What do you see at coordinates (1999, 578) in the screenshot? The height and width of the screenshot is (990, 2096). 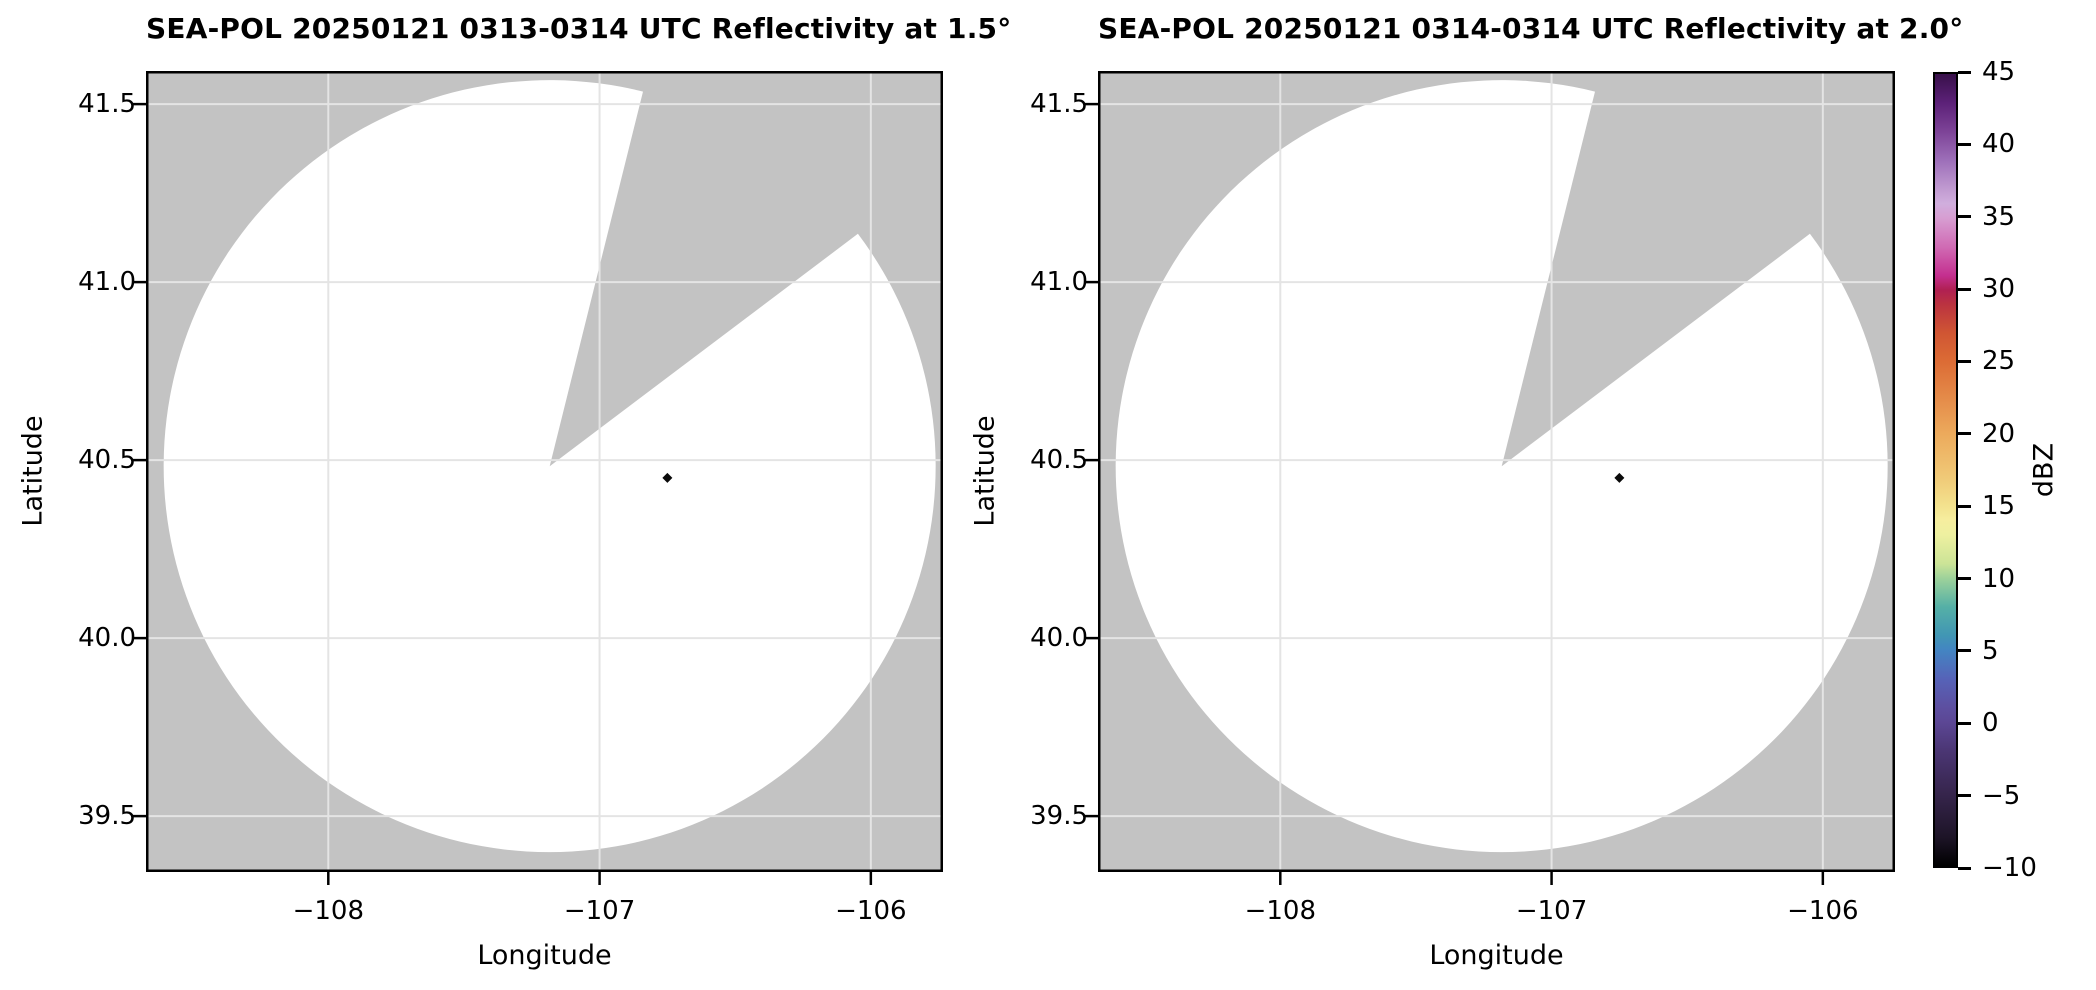 I see `colorbar-tick-label: 10` at bounding box center [1999, 578].